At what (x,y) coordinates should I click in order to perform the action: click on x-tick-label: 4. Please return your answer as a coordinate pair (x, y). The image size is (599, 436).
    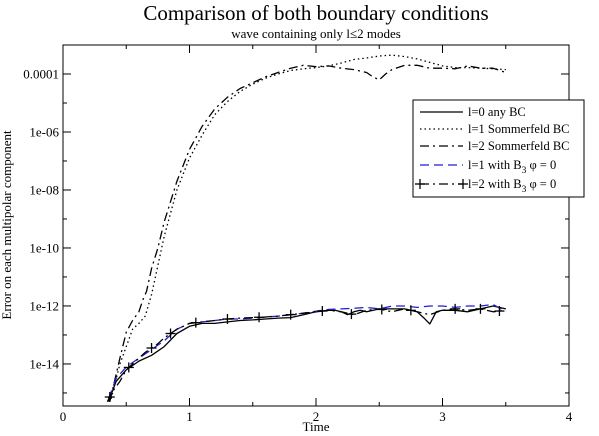
    Looking at the image, I should click on (569, 416).